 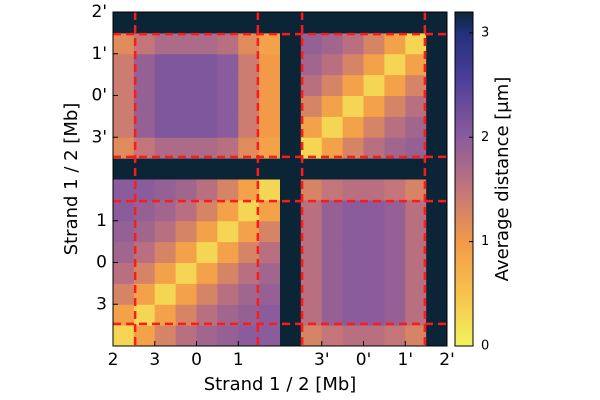 I want to click on colorbar-tick-label: 0, so click(x=485, y=346).